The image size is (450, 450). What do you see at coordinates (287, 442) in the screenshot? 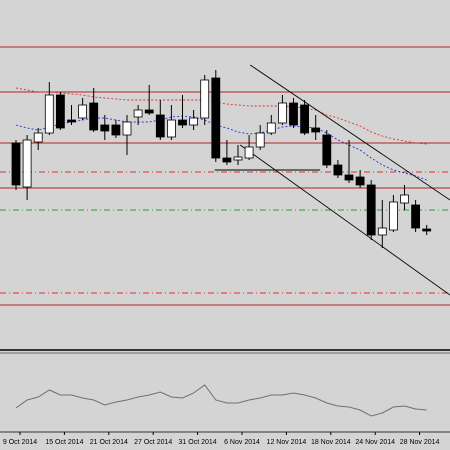
I see `x-tick-label: 12 Nov 2014` at bounding box center [287, 442].